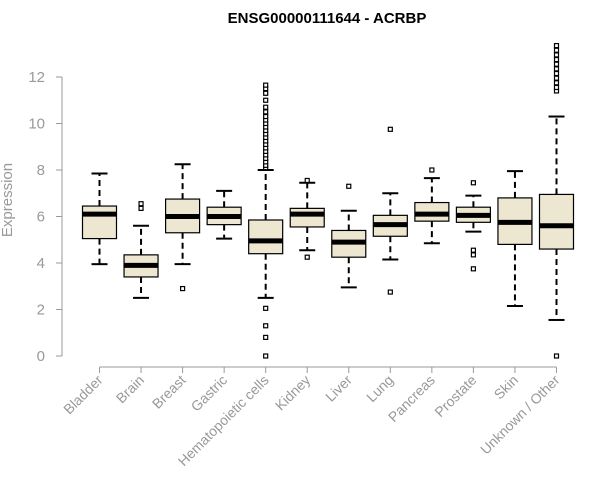 This screenshot has width=600, height=500. What do you see at coordinates (455, 396) in the screenshot?
I see `x-tick-label: Prostate` at bounding box center [455, 396].